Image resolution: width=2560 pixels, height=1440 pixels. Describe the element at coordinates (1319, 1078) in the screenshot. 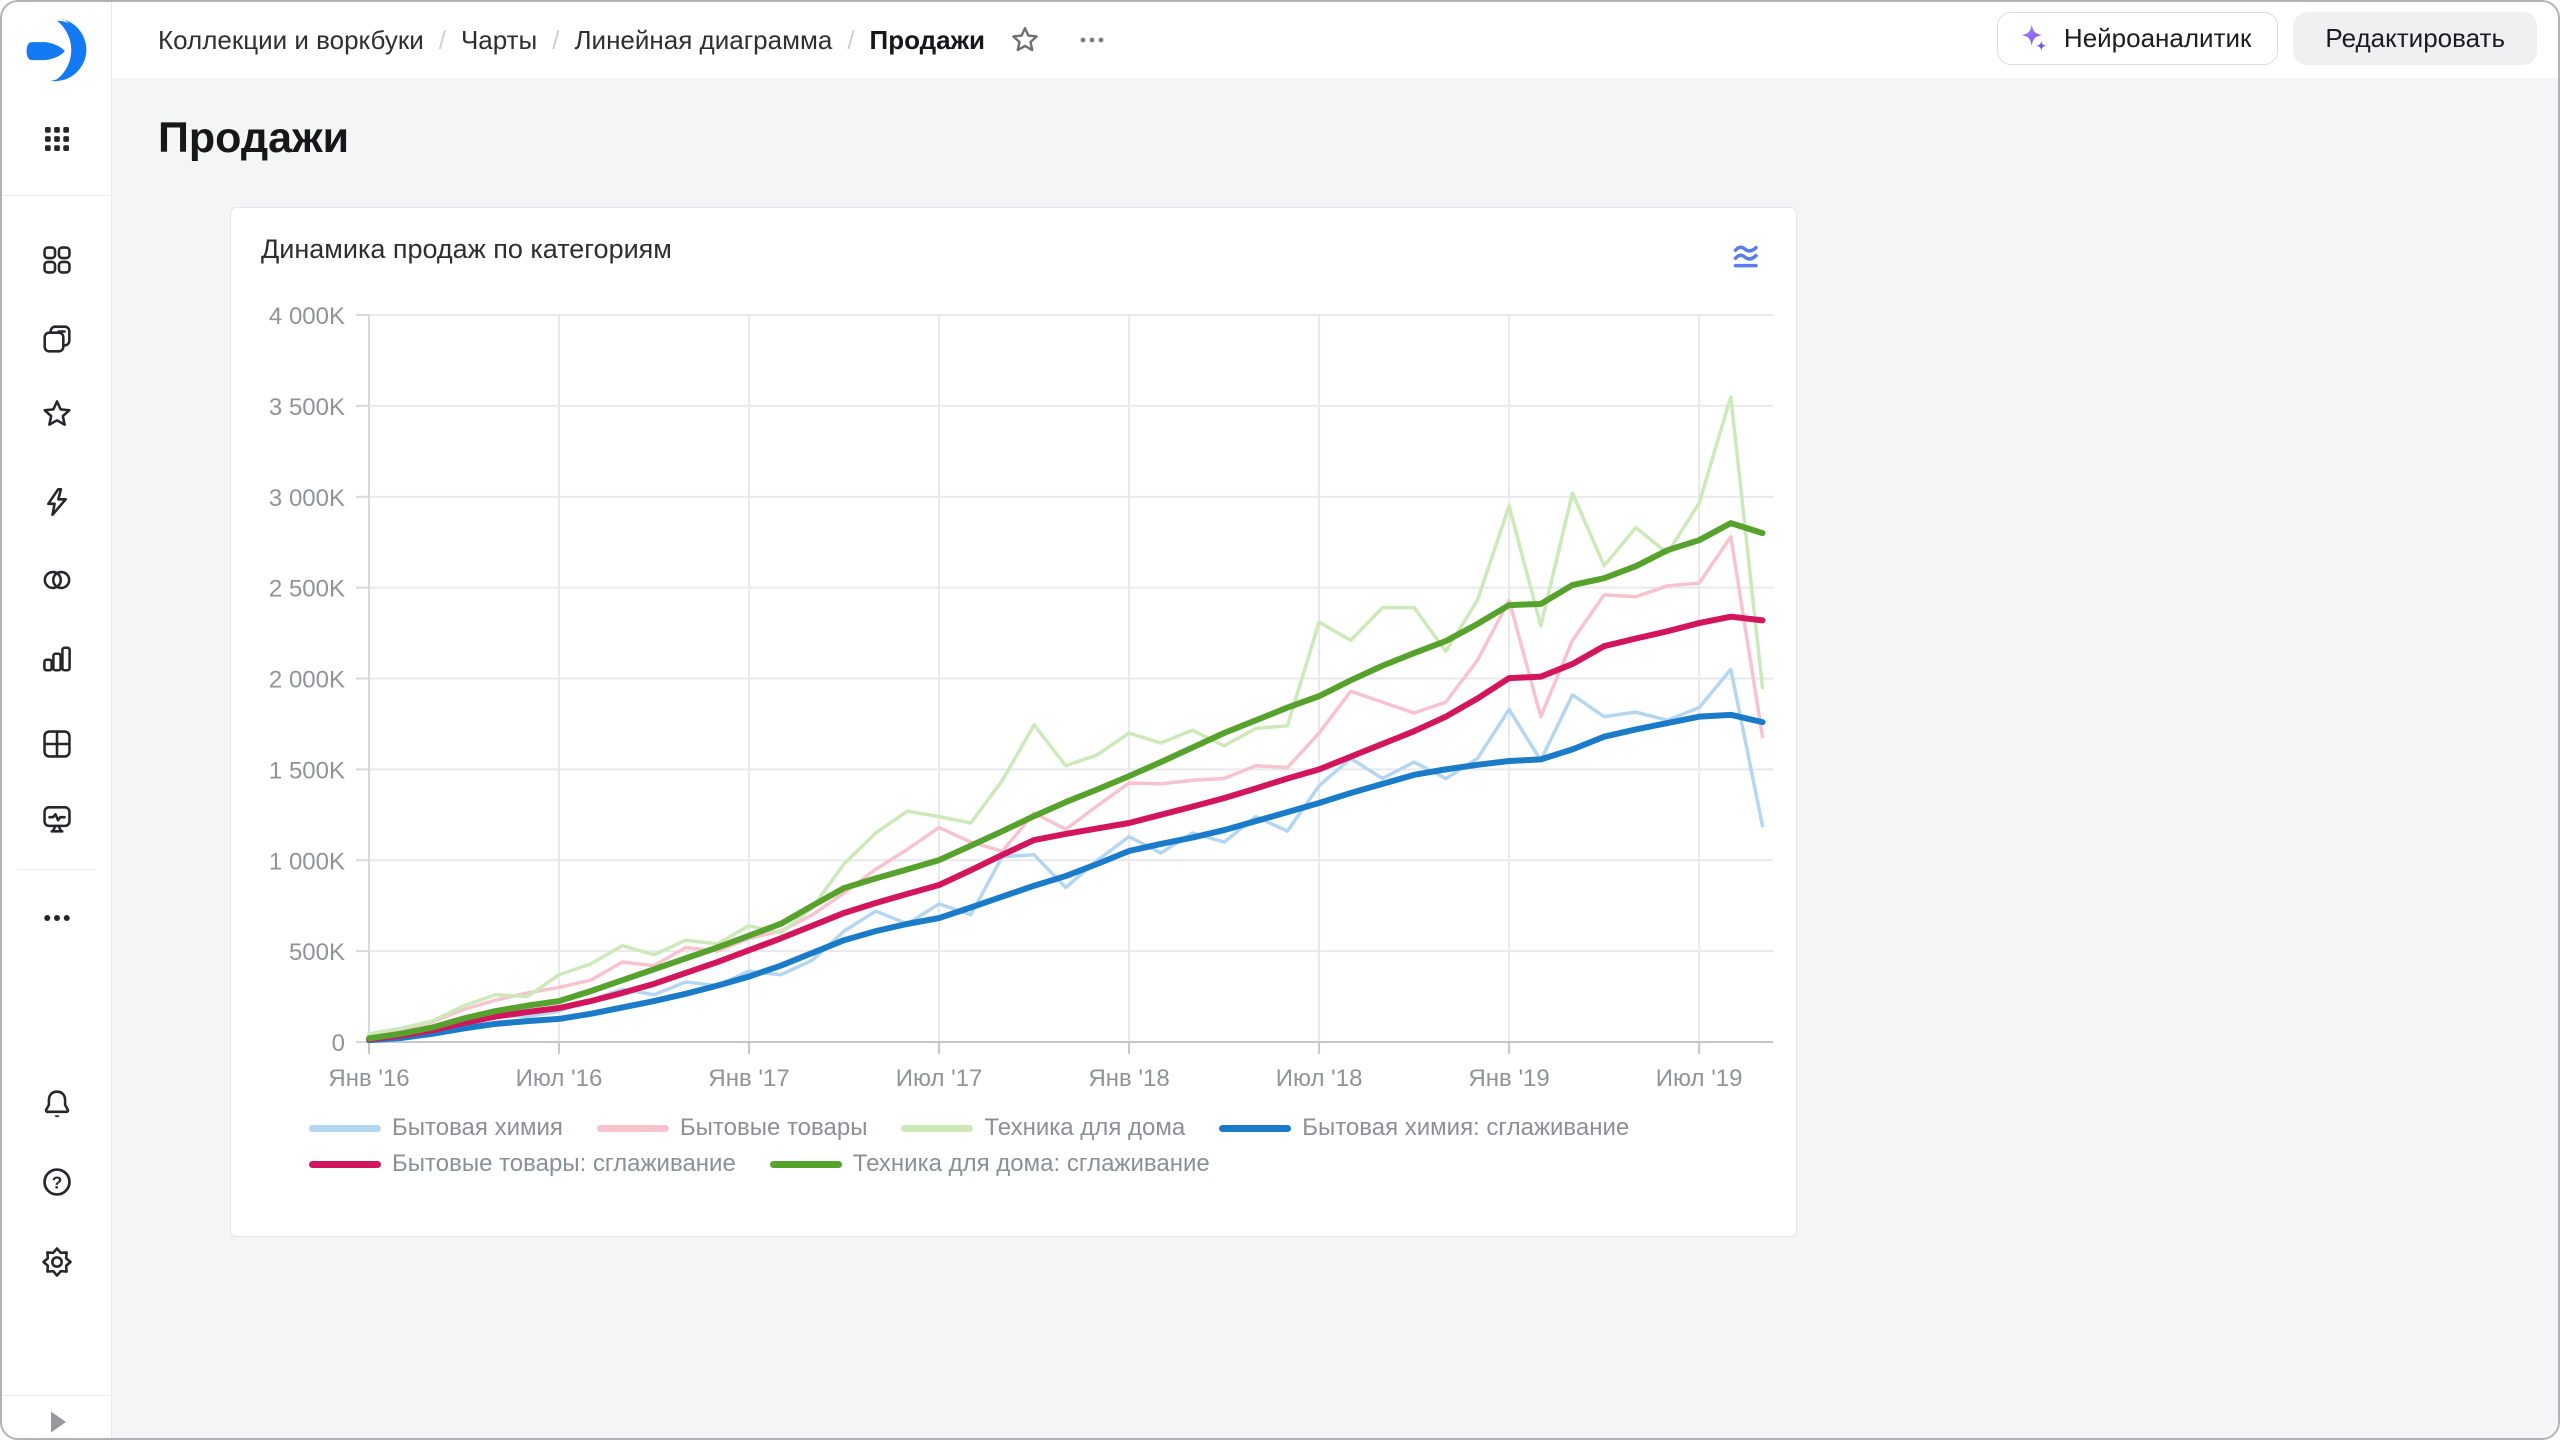

I see `x-axis-label: Июл '18` at that location.